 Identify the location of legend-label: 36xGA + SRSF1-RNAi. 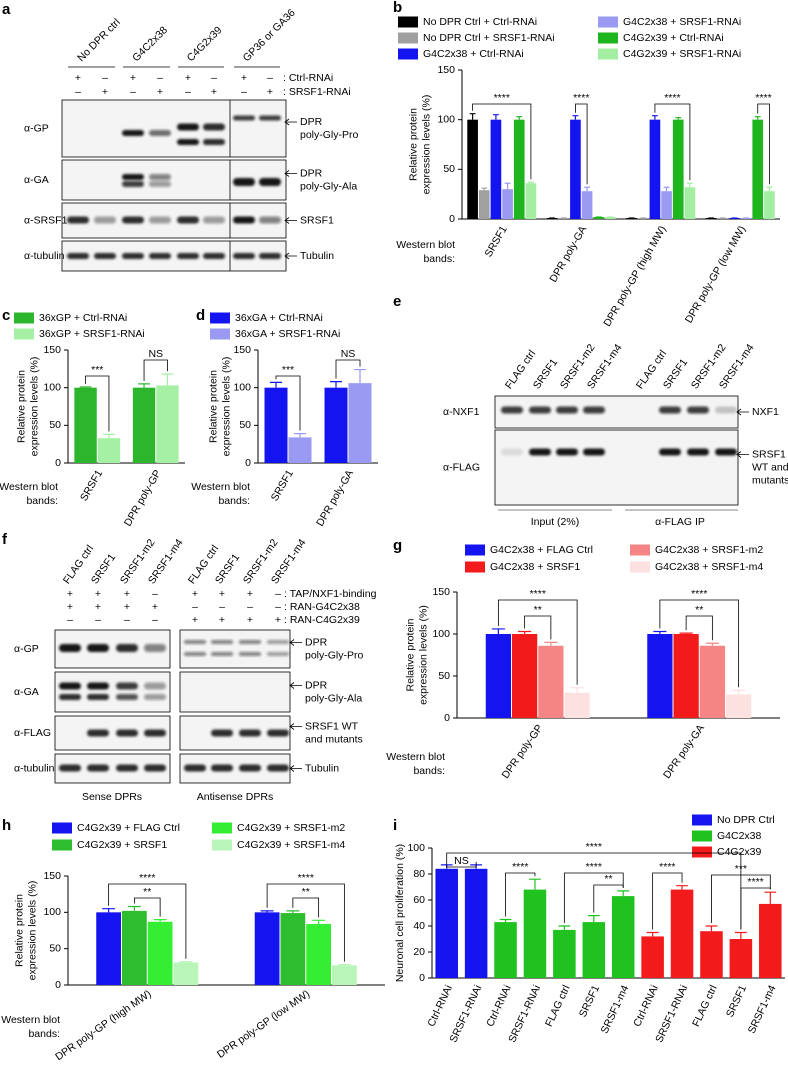
(287, 334).